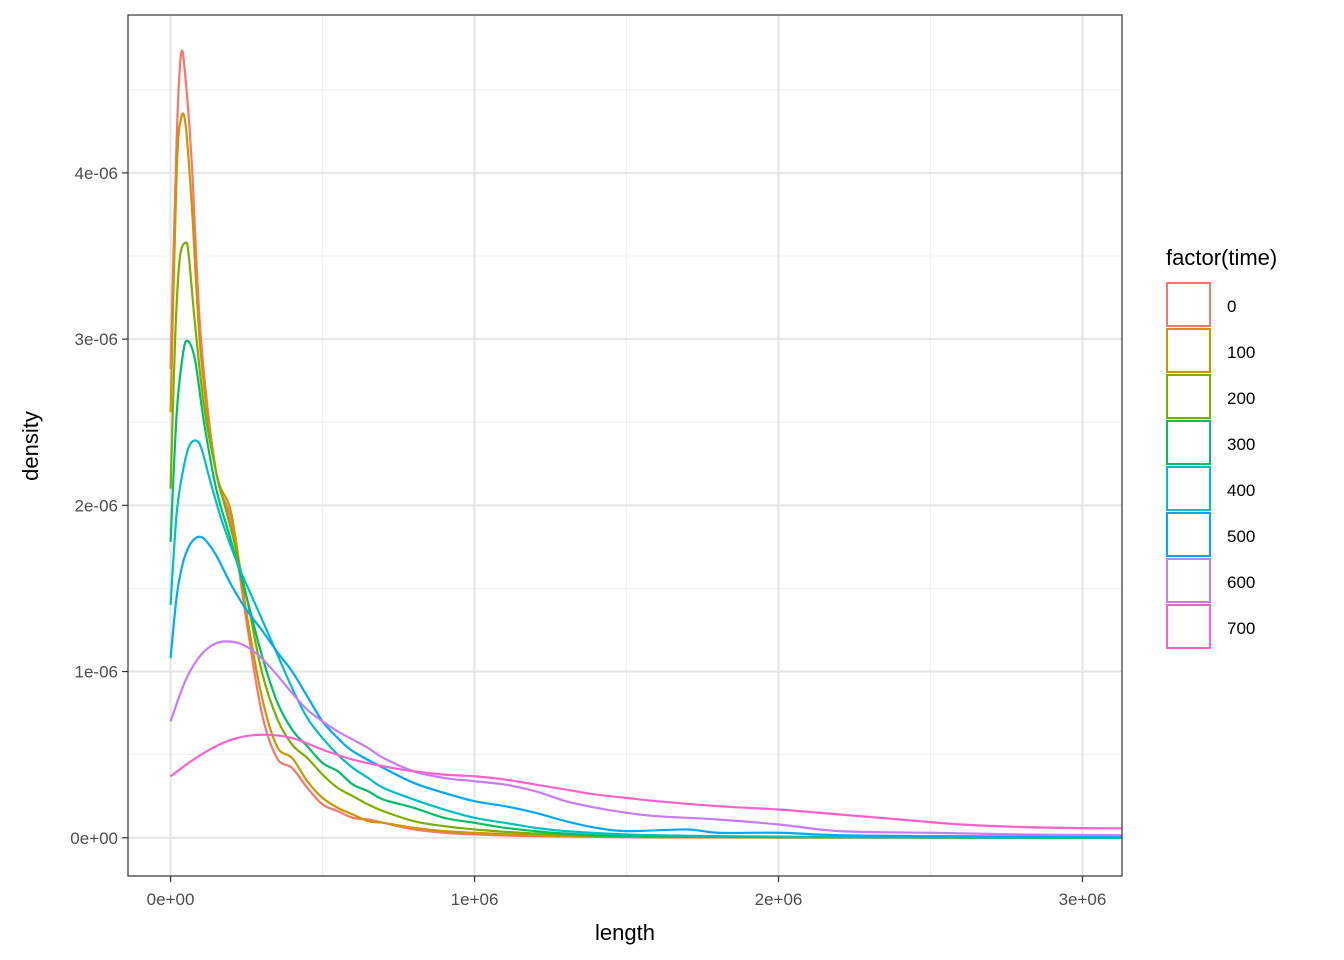  I want to click on y-axis-ticks: 0e+00 1e-06 2e-06 3e-06 4e-06, so click(99, 506).